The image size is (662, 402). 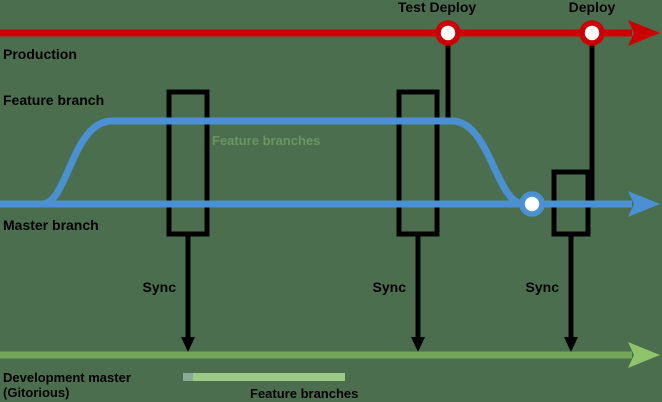 What do you see at coordinates (389, 287) in the screenshot?
I see `sync-label-2: Sync` at bounding box center [389, 287].